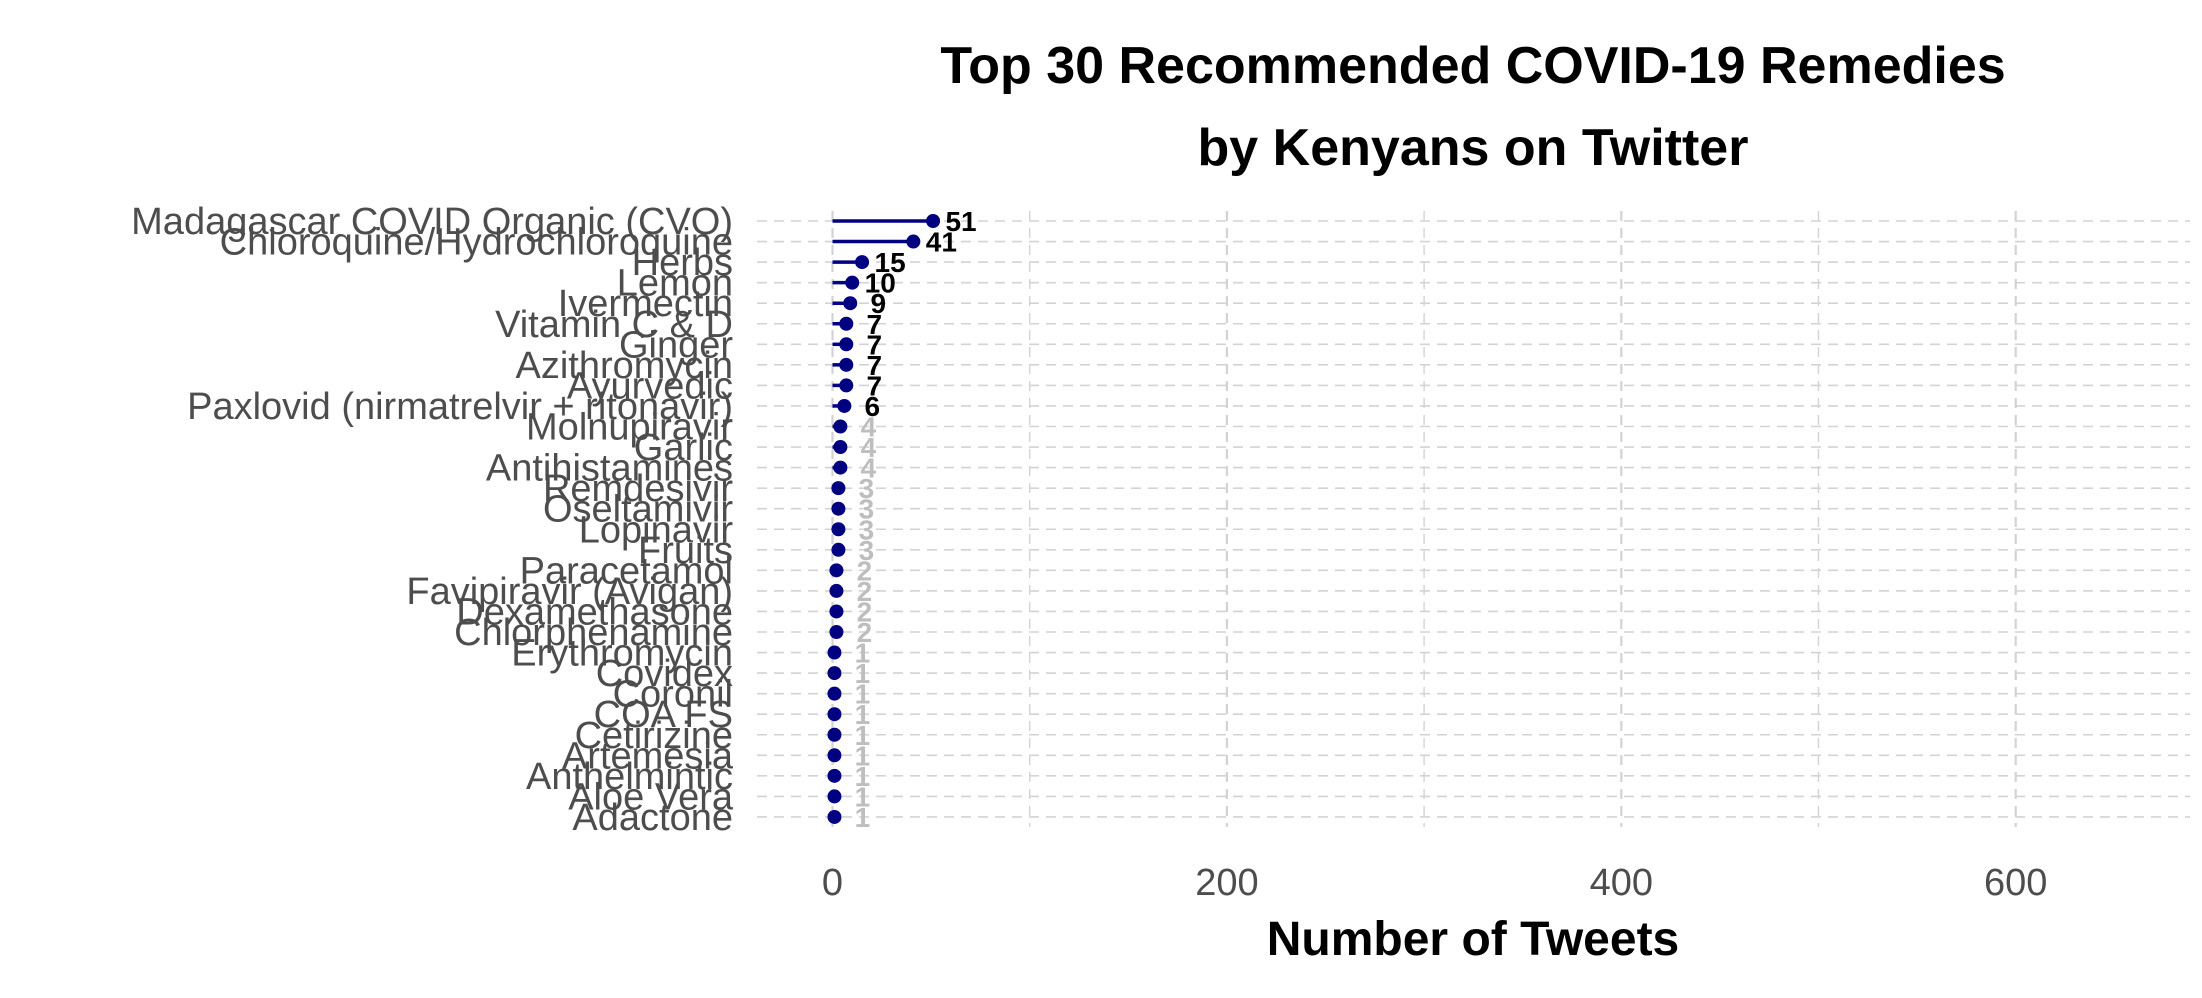 The height and width of the screenshot is (998, 2202). What do you see at coordinates (685, 551) in the screenshot?
I see `category-label: Fruits` at bounding box center [685, 551].